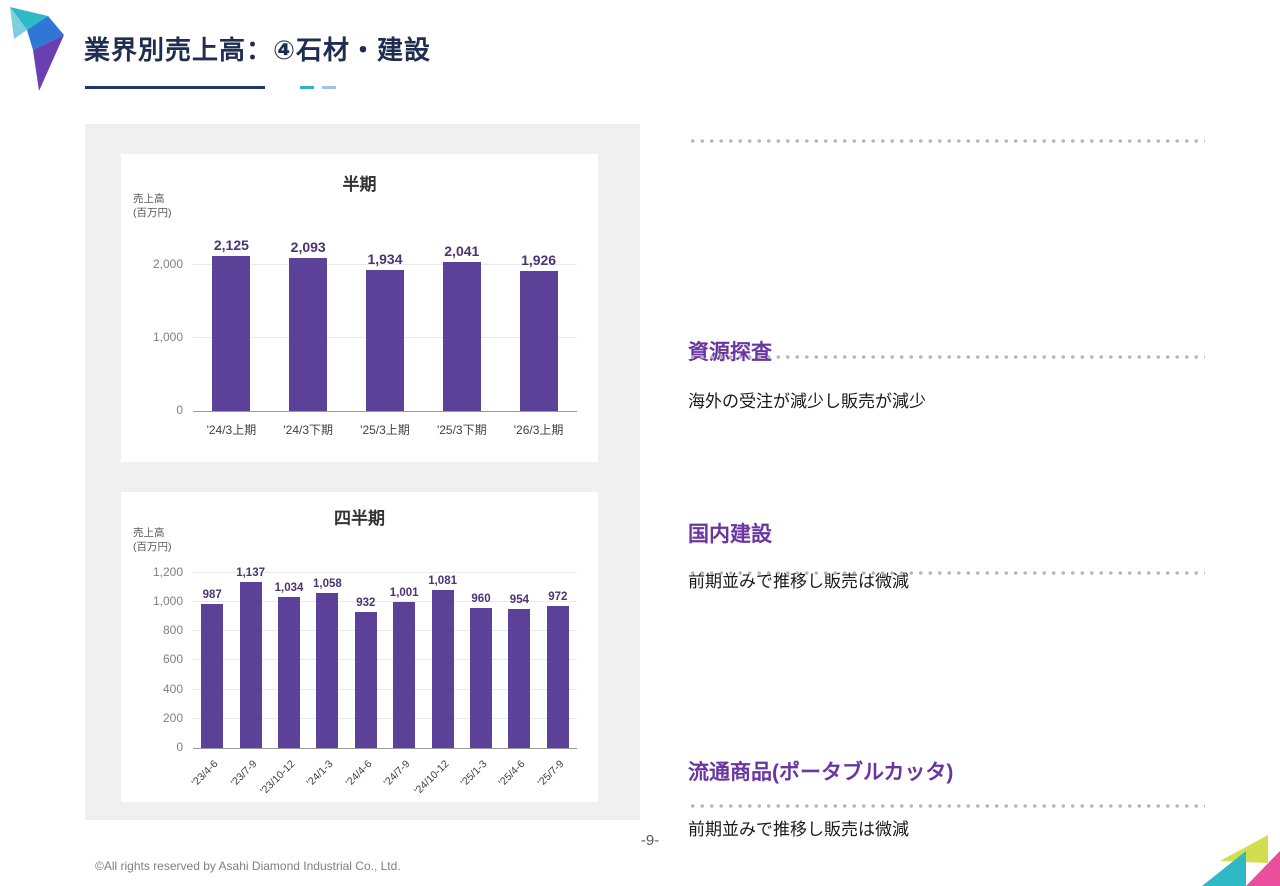  I want to click on bar-value-label: 1,934, so click(385, 258).